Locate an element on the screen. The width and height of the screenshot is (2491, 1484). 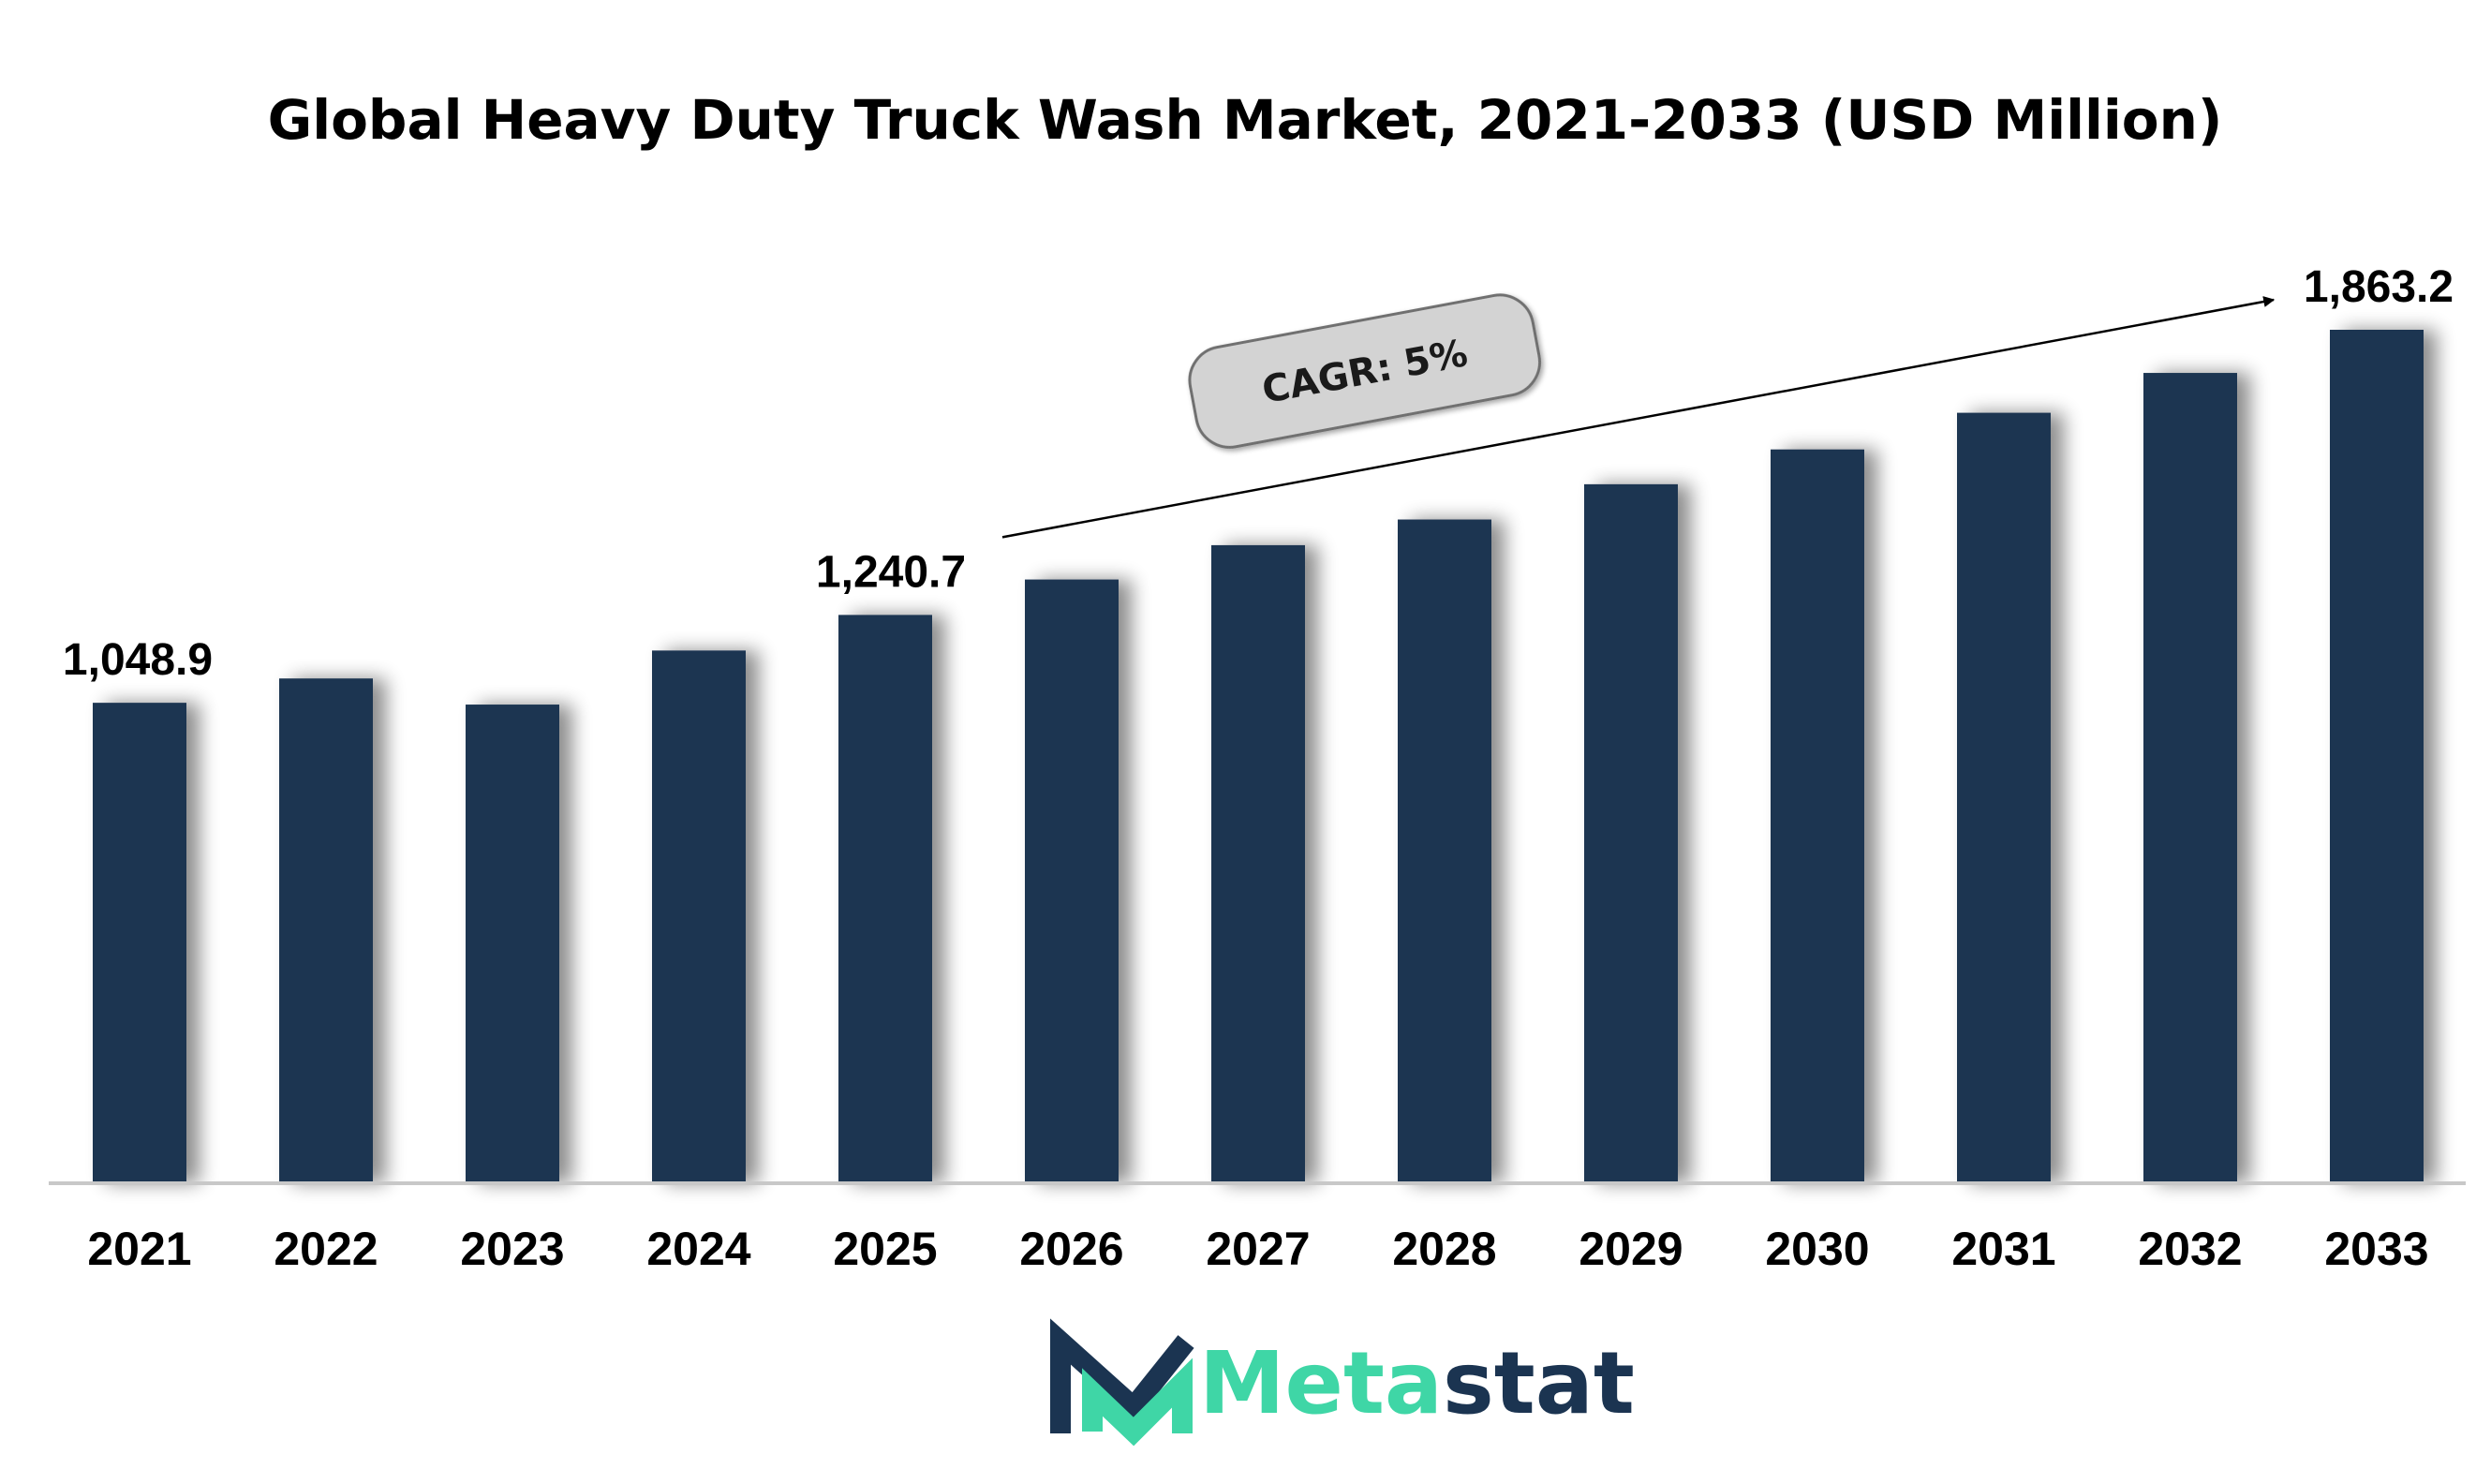
metastat-logo-mark is located at coordinates (1122, 1382).